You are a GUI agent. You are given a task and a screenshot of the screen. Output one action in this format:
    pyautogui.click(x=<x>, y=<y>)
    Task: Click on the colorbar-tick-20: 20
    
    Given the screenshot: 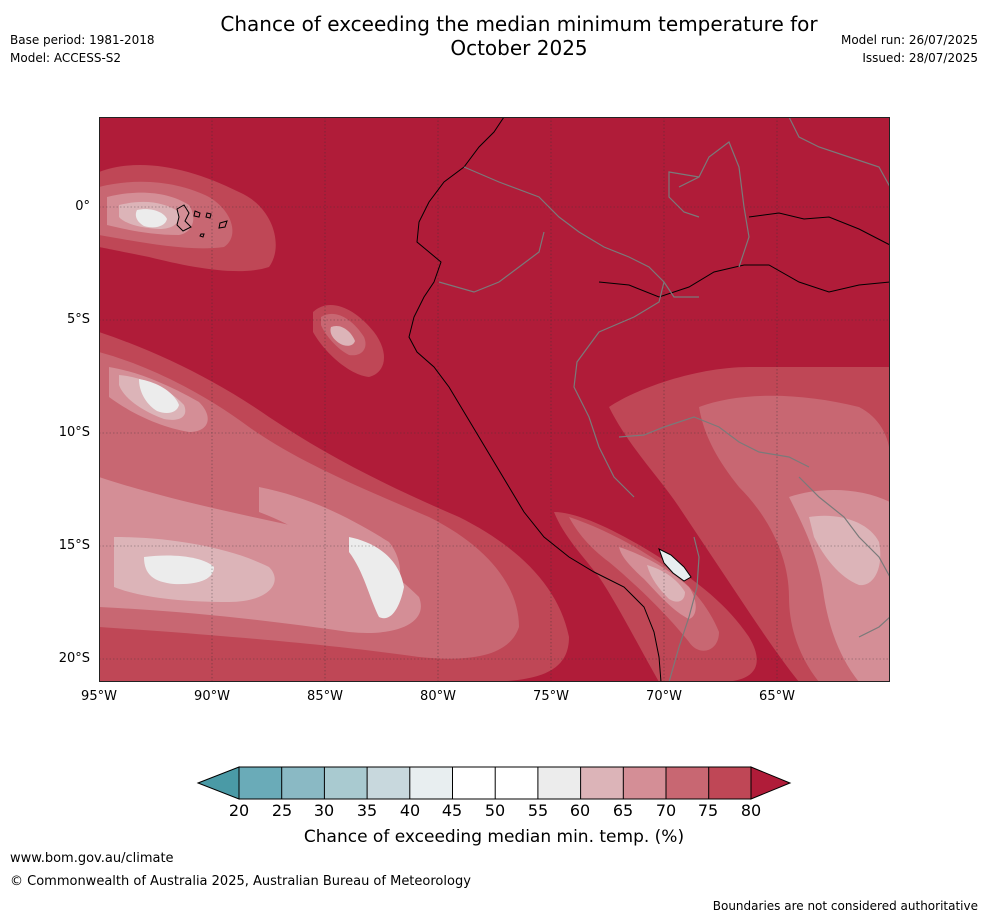 What is the action you would take?
    pyautogui.click(x=239, y=810)
    